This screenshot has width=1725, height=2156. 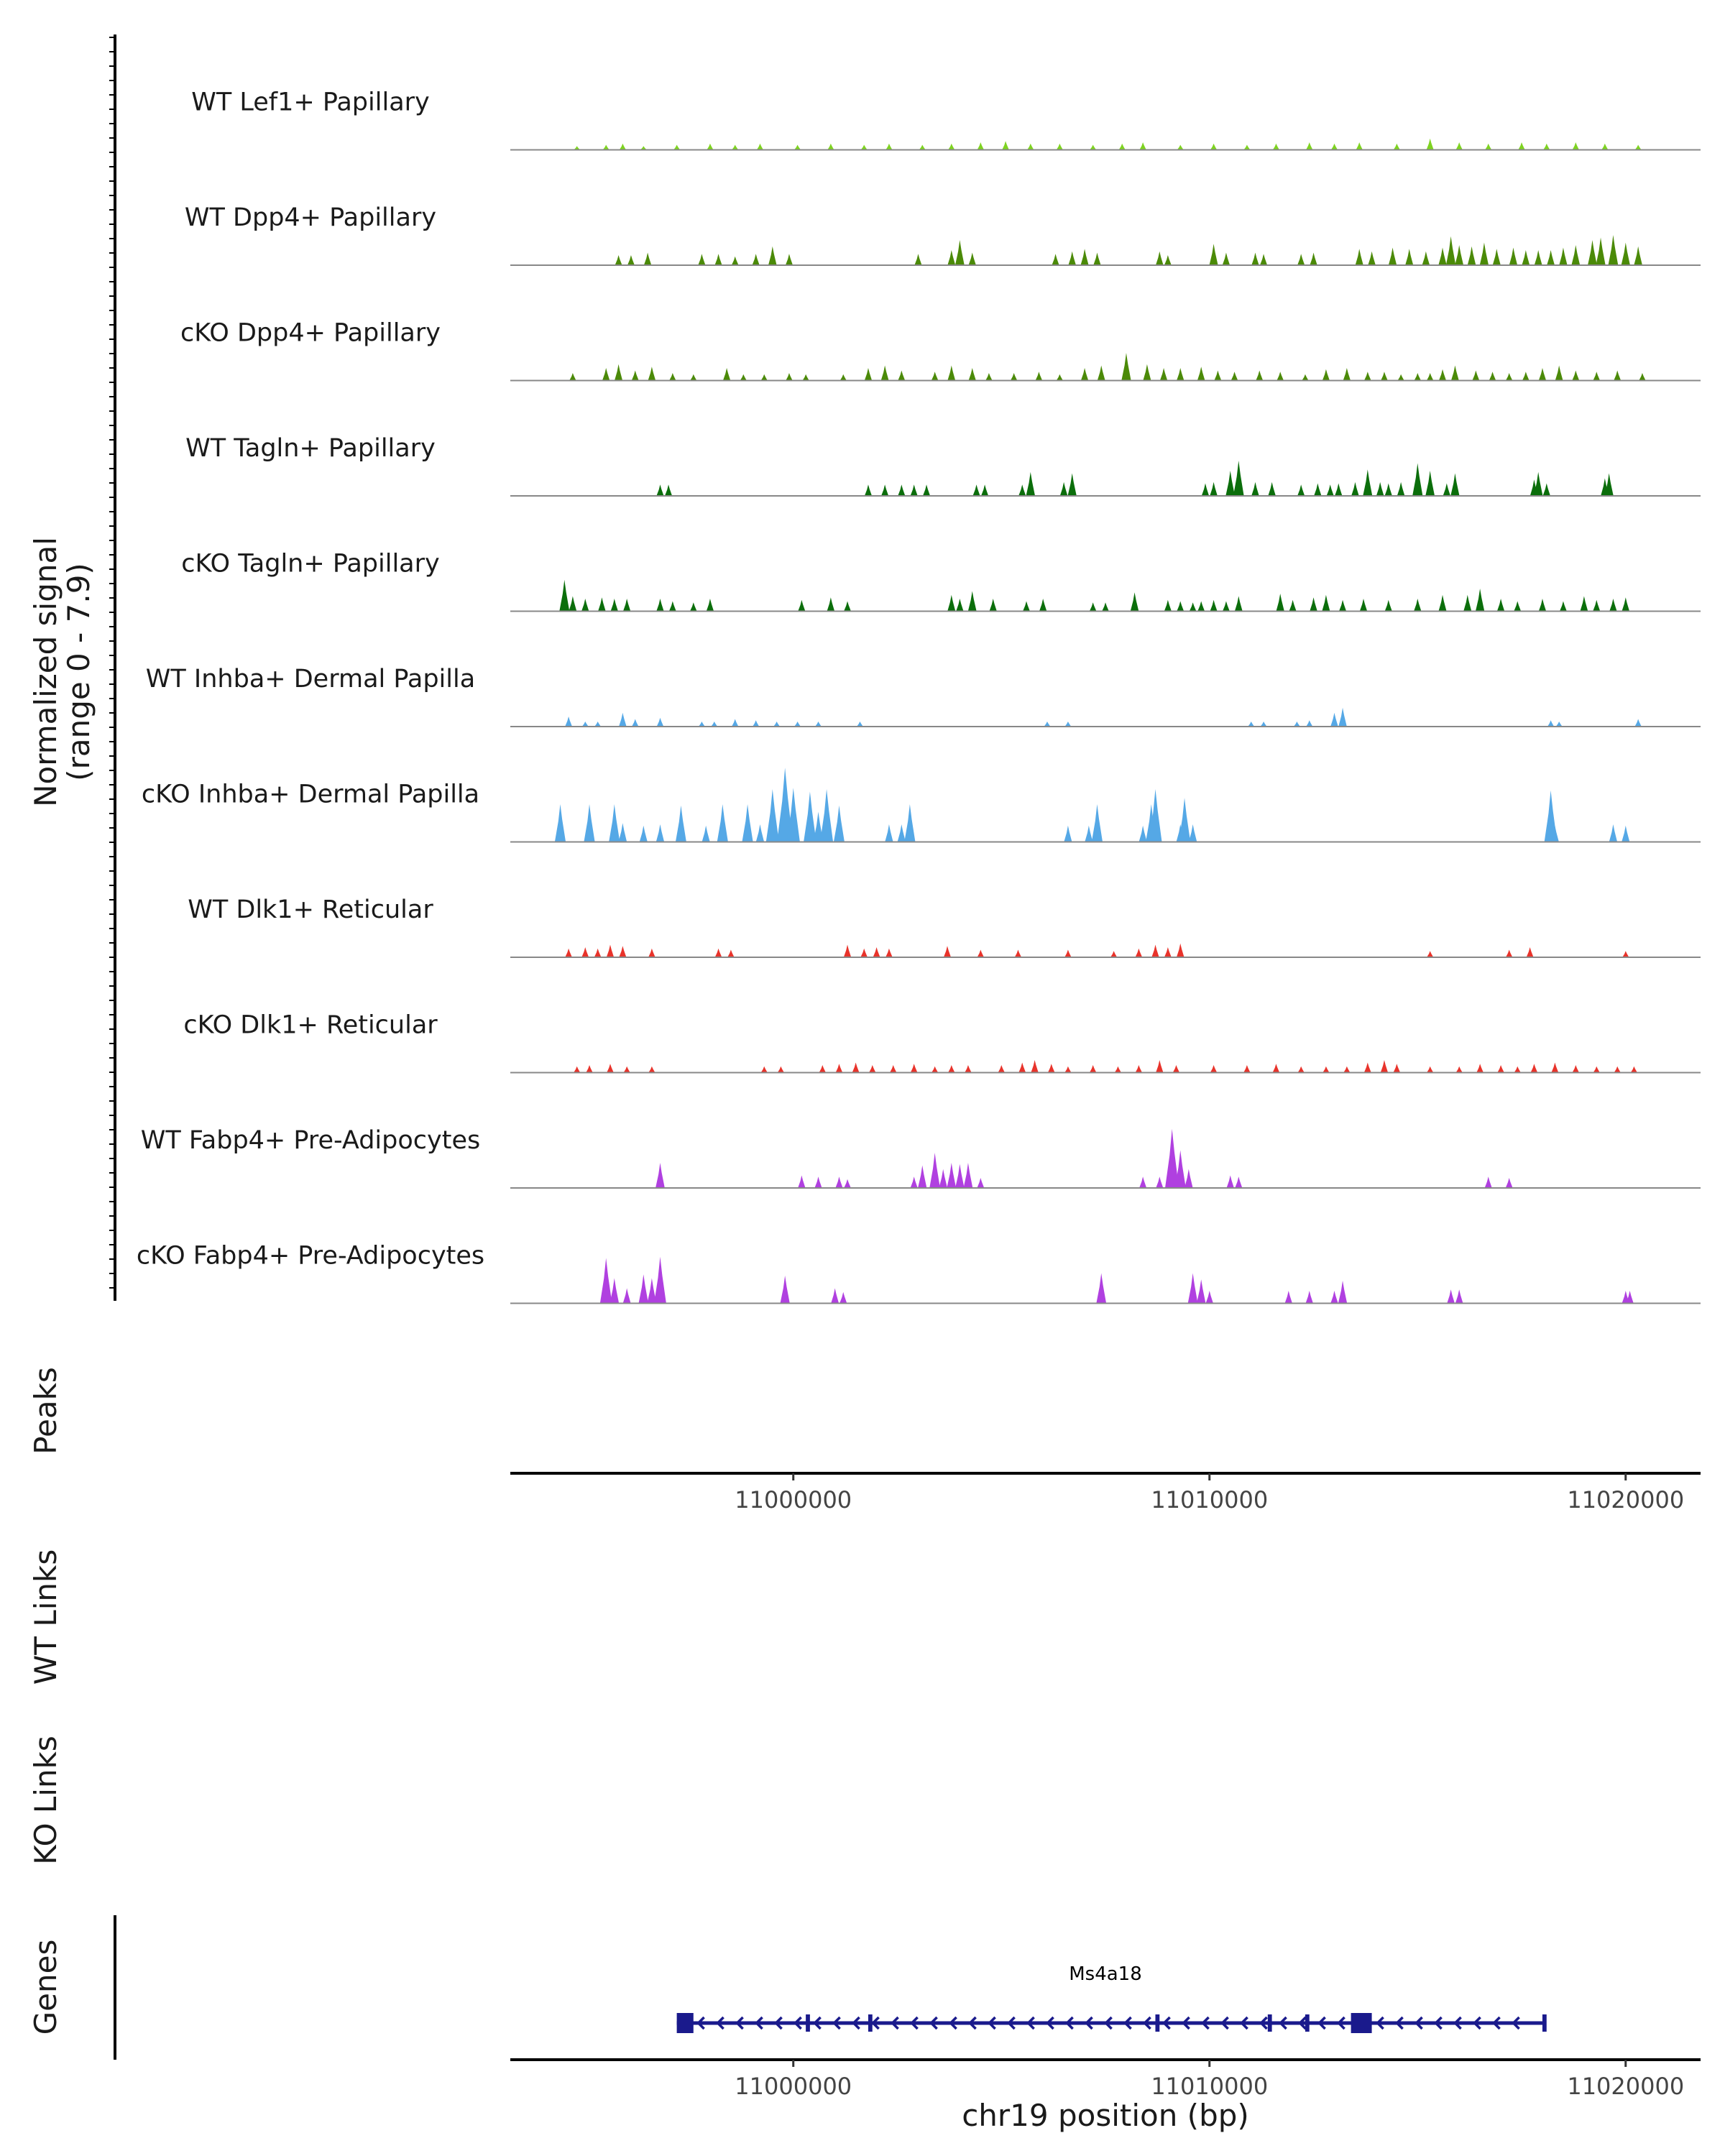 I want to click on track-4: cKO Tagln+ Papillary, so click(x=941, y=581).